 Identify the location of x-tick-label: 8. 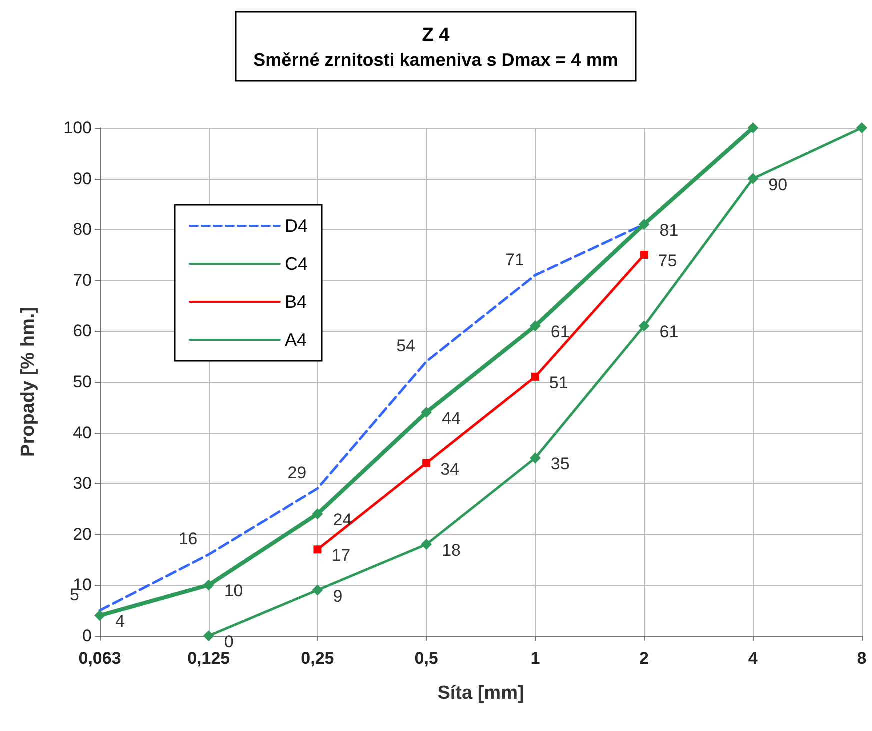
(862, 658).